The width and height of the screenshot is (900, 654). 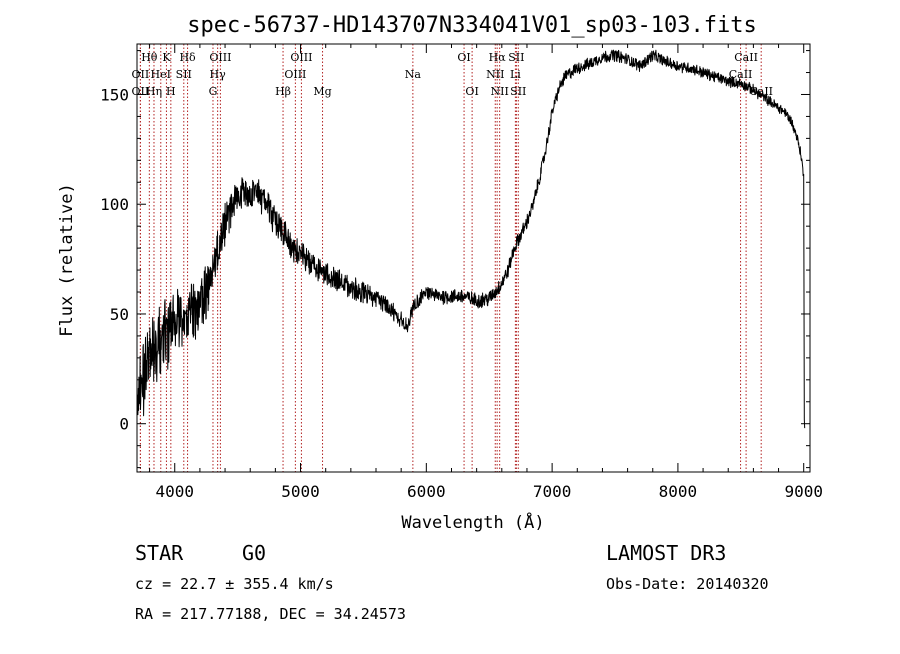 What do you see at coordinates (141, 74) in the screenshot?
I see `line-marker-label-1: OII` at bounding box center [141, 74].